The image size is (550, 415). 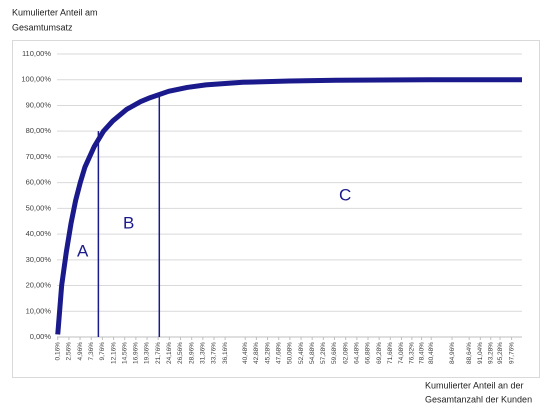 What do you see at coordinates (191, 353) in the screenshot?
I see `x-tick-label: 28,96%` at bounding box center [191, 353].